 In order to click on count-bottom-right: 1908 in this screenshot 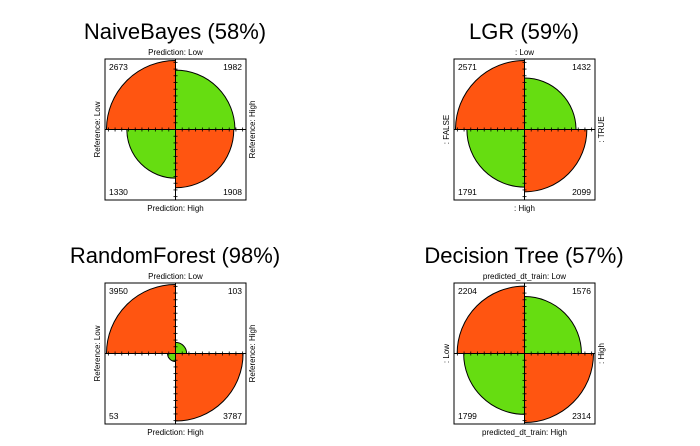, I will do `click(232, 192)`.